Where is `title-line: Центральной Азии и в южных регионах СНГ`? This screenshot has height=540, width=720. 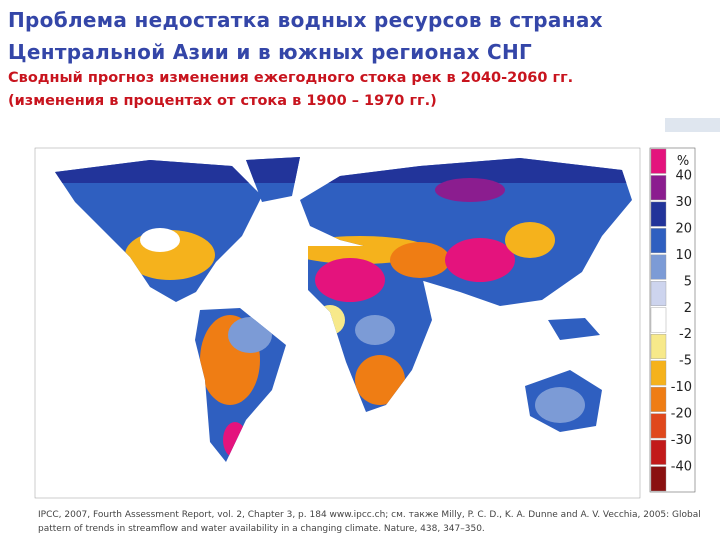
title-line: Центральной Азии и в южных регионах СНГ is located at coordinates (270, 52).